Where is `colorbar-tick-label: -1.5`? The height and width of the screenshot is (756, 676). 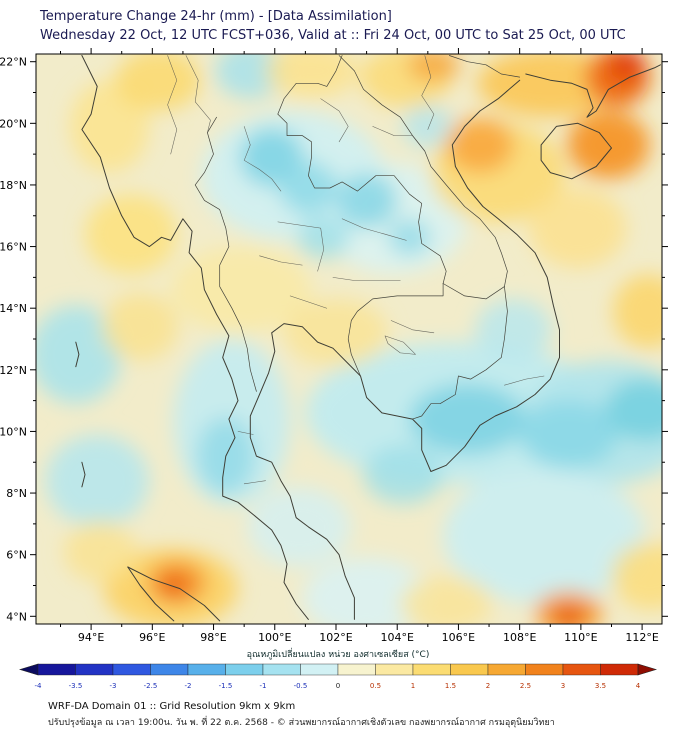
colorbar-tick-label: -1.5 is located at coordinates (226, 686).